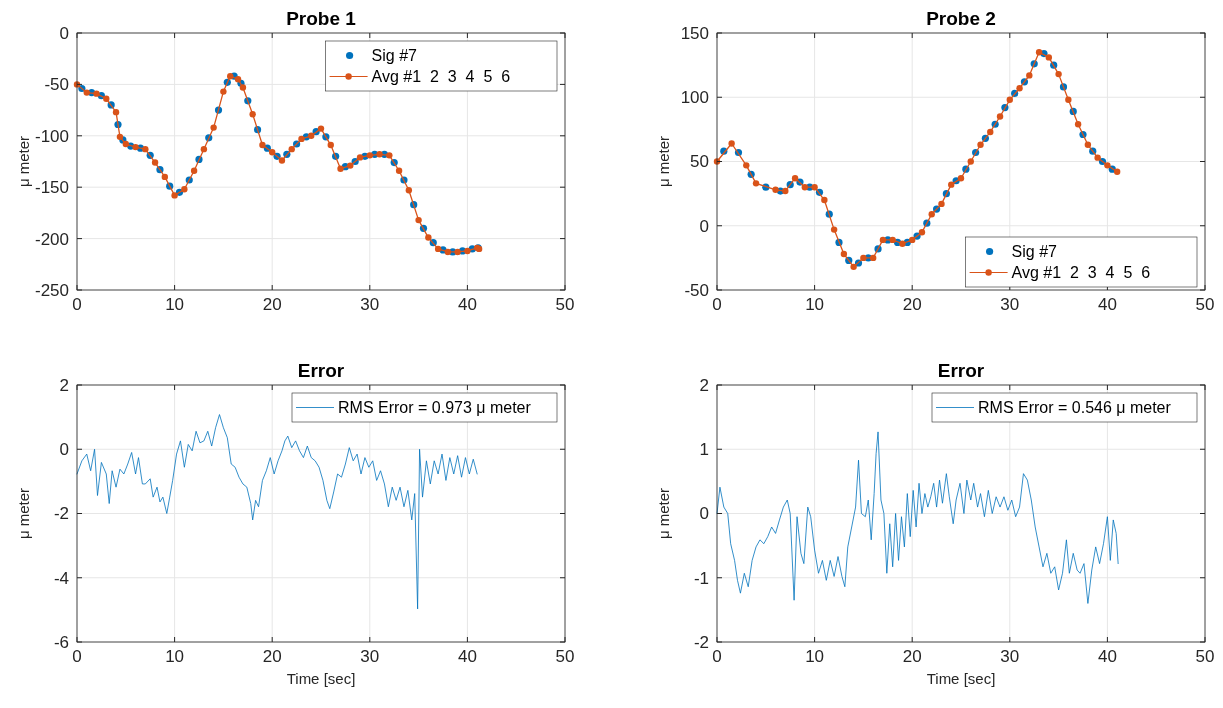 The width and height of the screenshot is (1223, 708). Describe the element at coordinates (61, 642) in the screenshot. I see `y-tick-label: -6` at that location.